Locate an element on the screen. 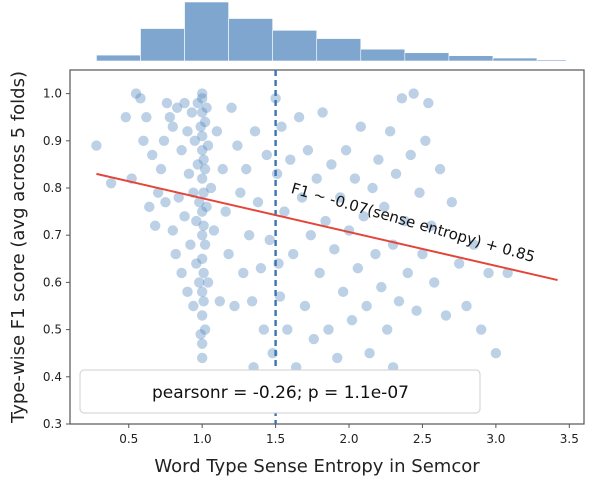 The width and height of the screenshot is (602, 480). stats-box is located at coordinates (280, 391).